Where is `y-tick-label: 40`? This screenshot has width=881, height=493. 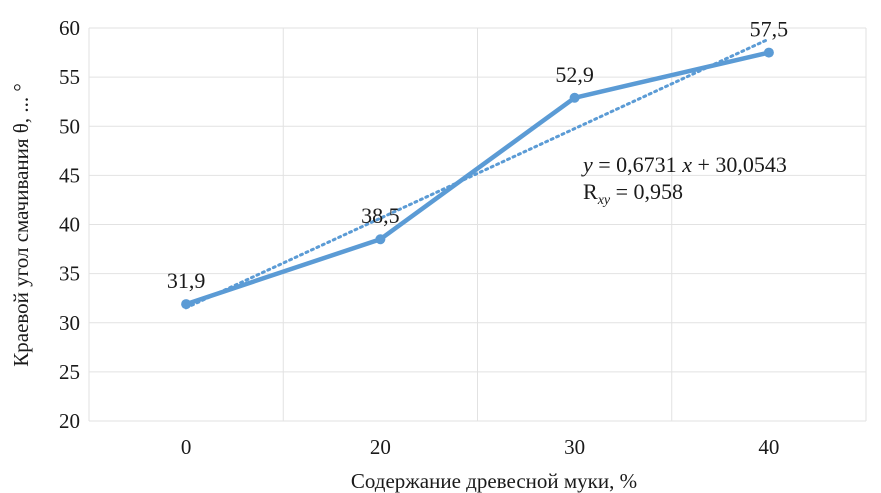
y-tick-label: 40 is located at coordinates (69, 225).